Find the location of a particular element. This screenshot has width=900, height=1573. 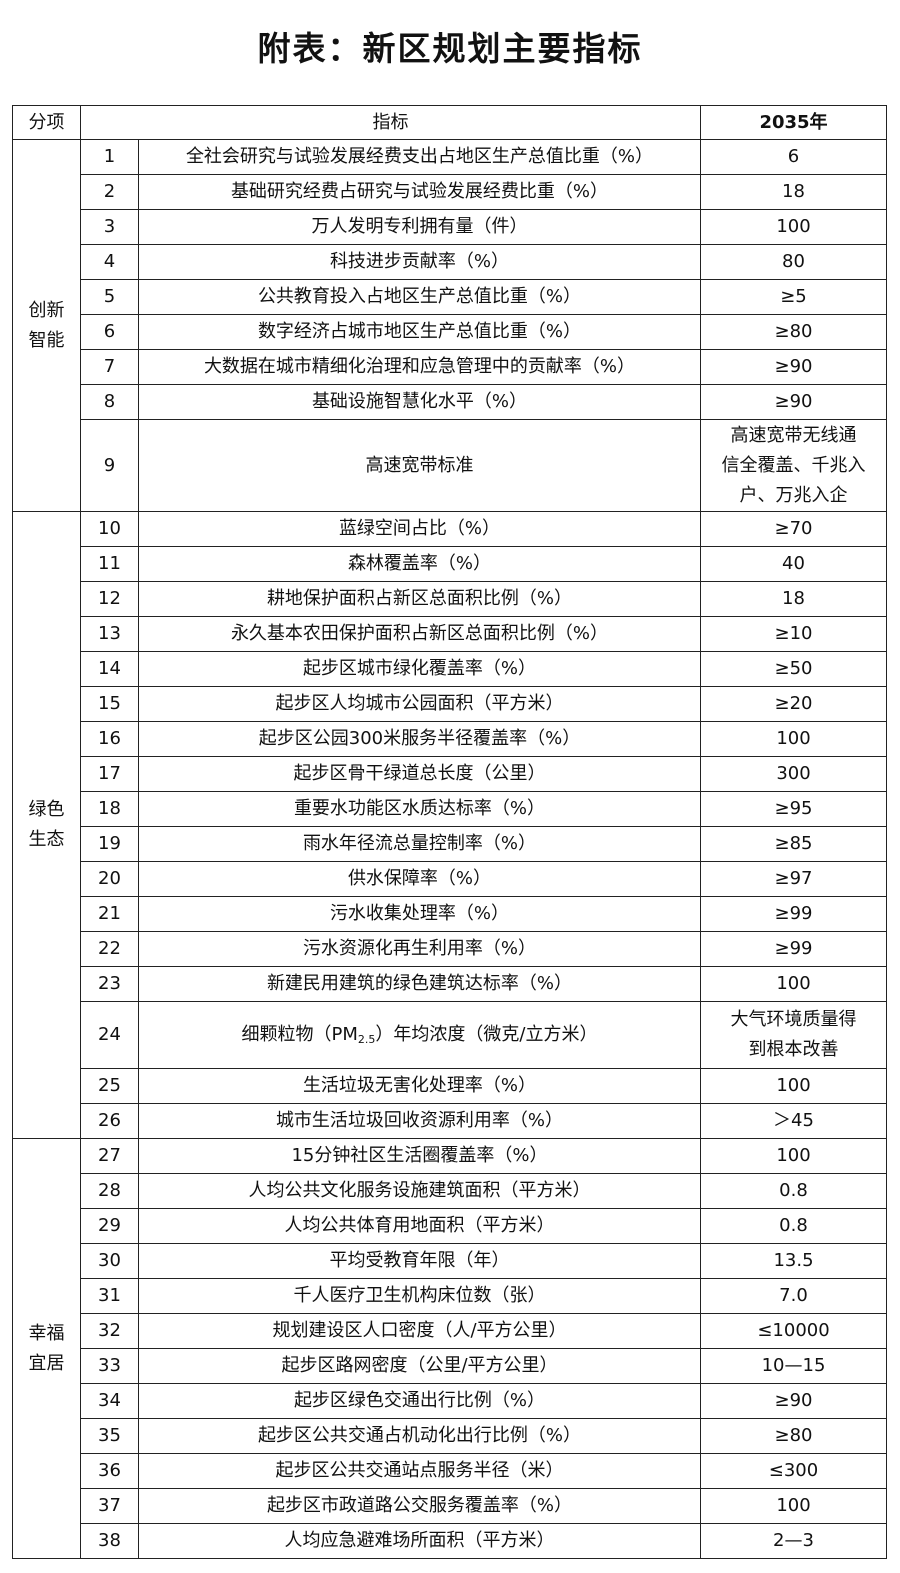

table-row: 36 起步区公共交通站点服务半径（米） ≤300 is located at coordinates (450, 1471).